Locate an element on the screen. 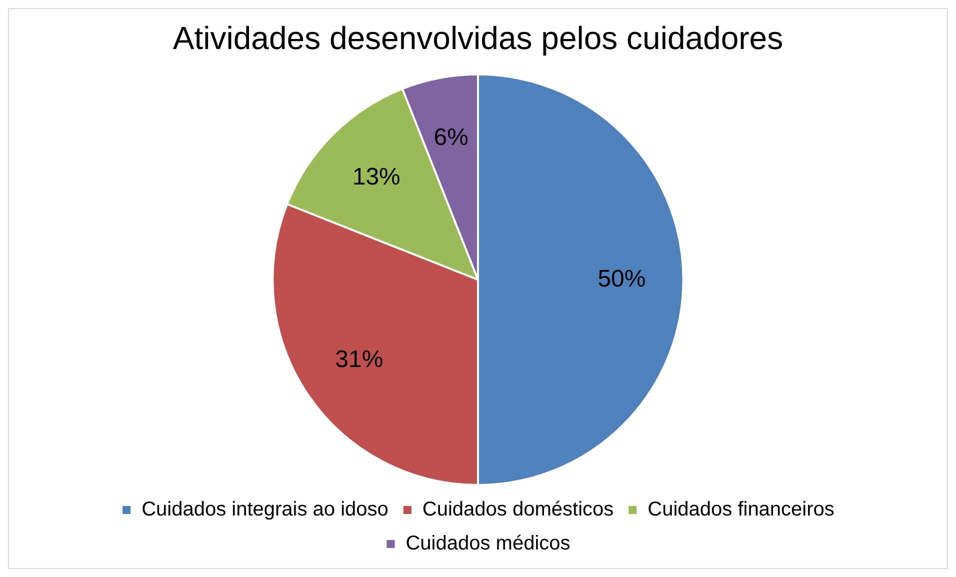 This screenshot has width=956, height=577. data-label: 31% is located at coordinates (359, 360).